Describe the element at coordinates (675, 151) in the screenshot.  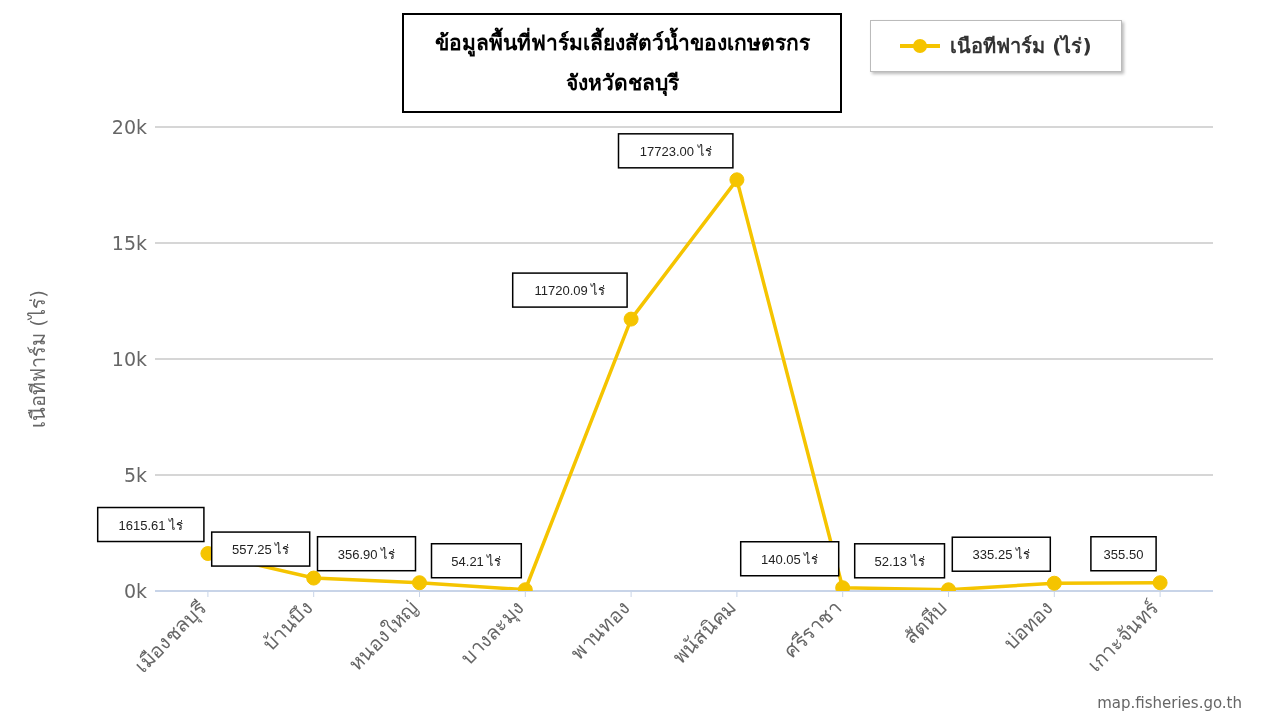
I see `data-label: 17723.00 ไร่` at that location.